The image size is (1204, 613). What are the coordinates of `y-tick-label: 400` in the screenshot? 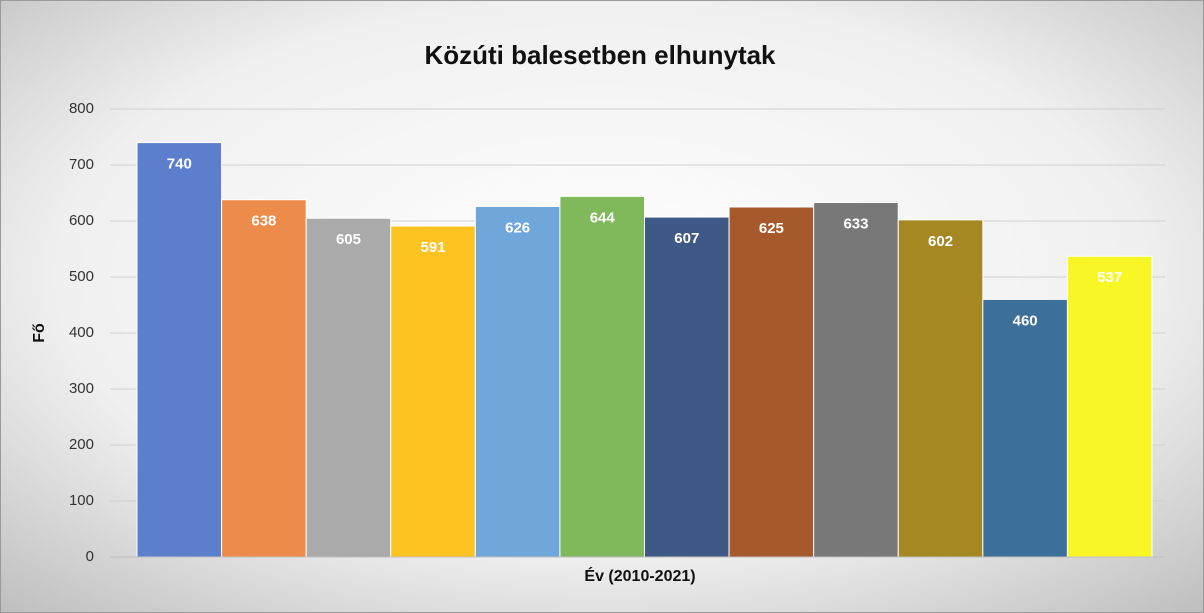 It's located at (81, 332).